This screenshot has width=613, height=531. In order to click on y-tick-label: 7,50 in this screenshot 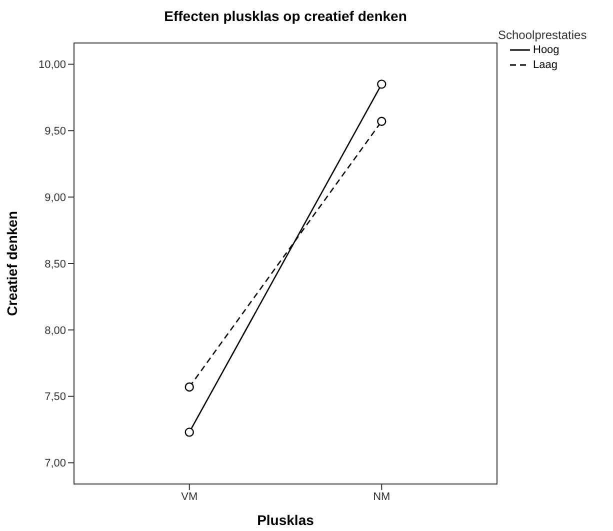, I will do `click(55, 397)`.